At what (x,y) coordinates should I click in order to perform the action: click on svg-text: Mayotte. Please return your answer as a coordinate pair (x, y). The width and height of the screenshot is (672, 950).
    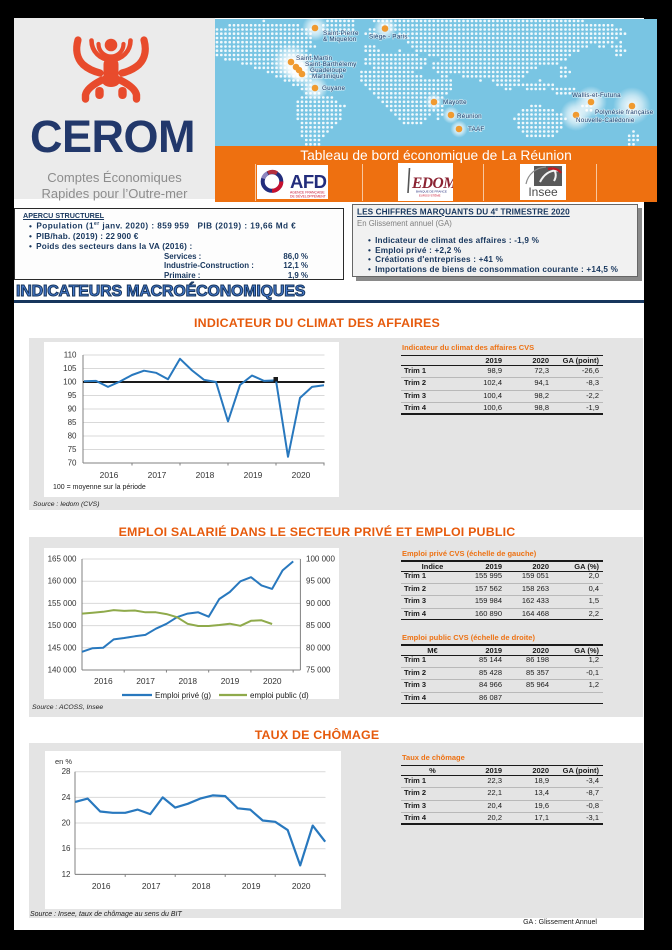
    Looking at the image, I should click on (455, 102).